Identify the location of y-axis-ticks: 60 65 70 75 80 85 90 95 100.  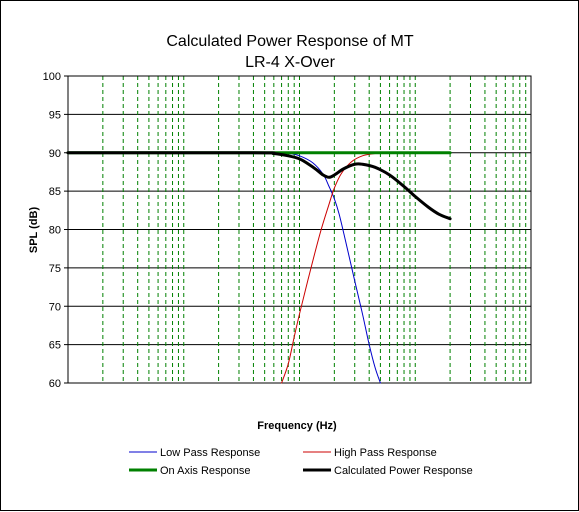
(55, 230).